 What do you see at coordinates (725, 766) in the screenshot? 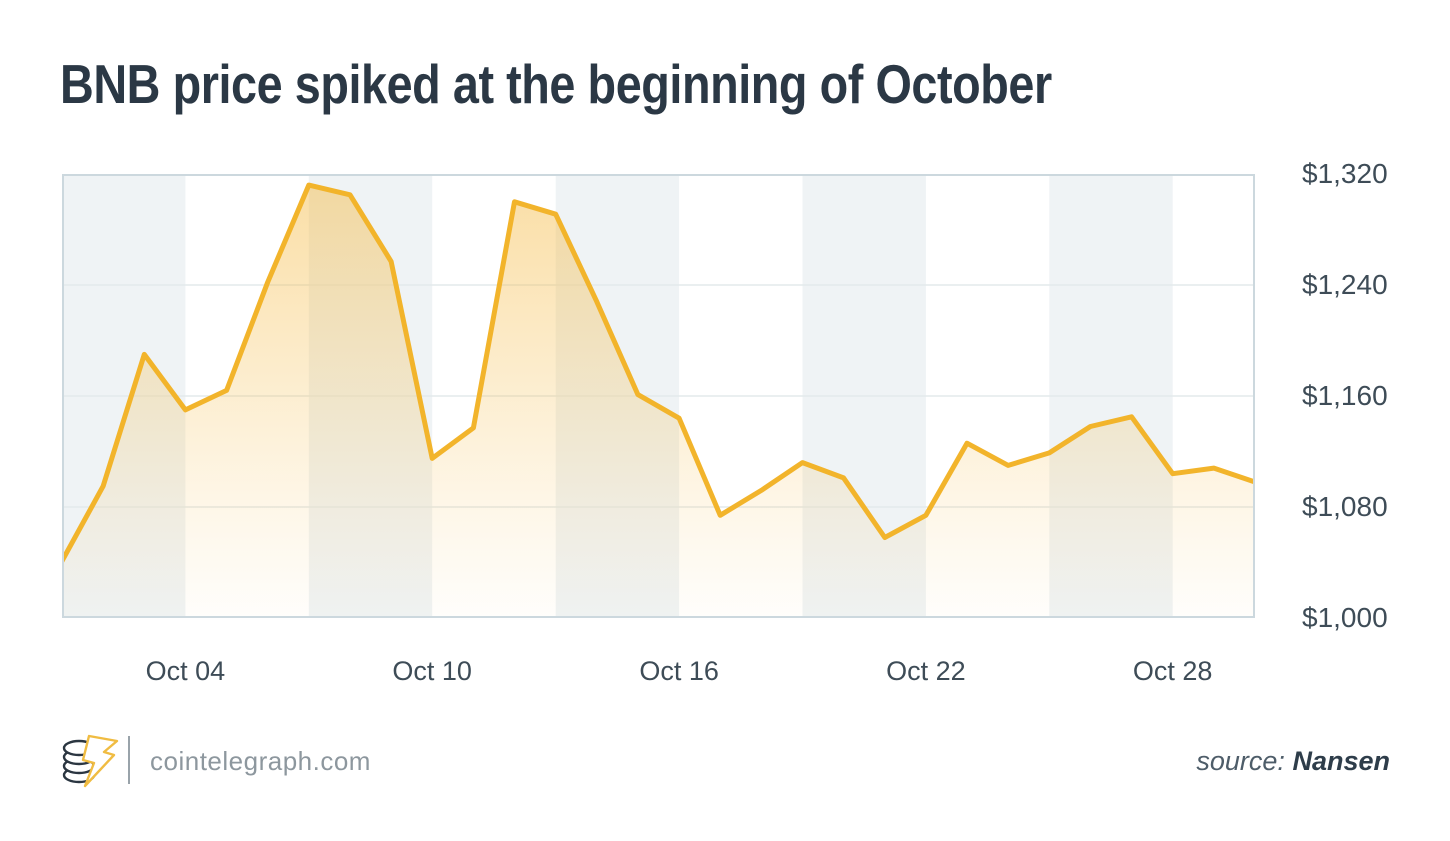
I see `footer: cointelegraph.com source: Nansen` at bounding box center [725, 766].